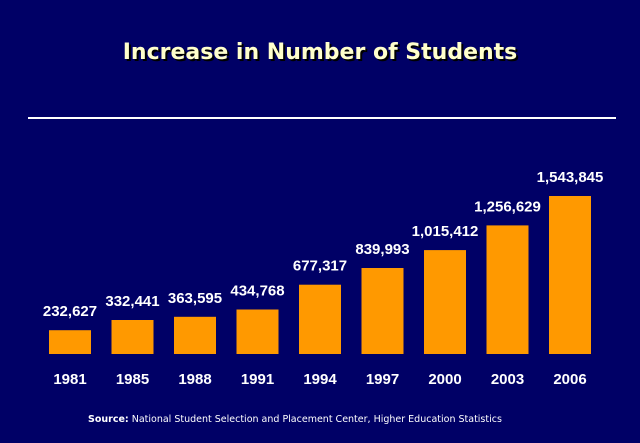 This screenshot has width=640, height=443. What do you see at coordinates (570, 177) in the screenshot?
I see `value-label-2006: 1,543,845` at bounding box center [570, 177].